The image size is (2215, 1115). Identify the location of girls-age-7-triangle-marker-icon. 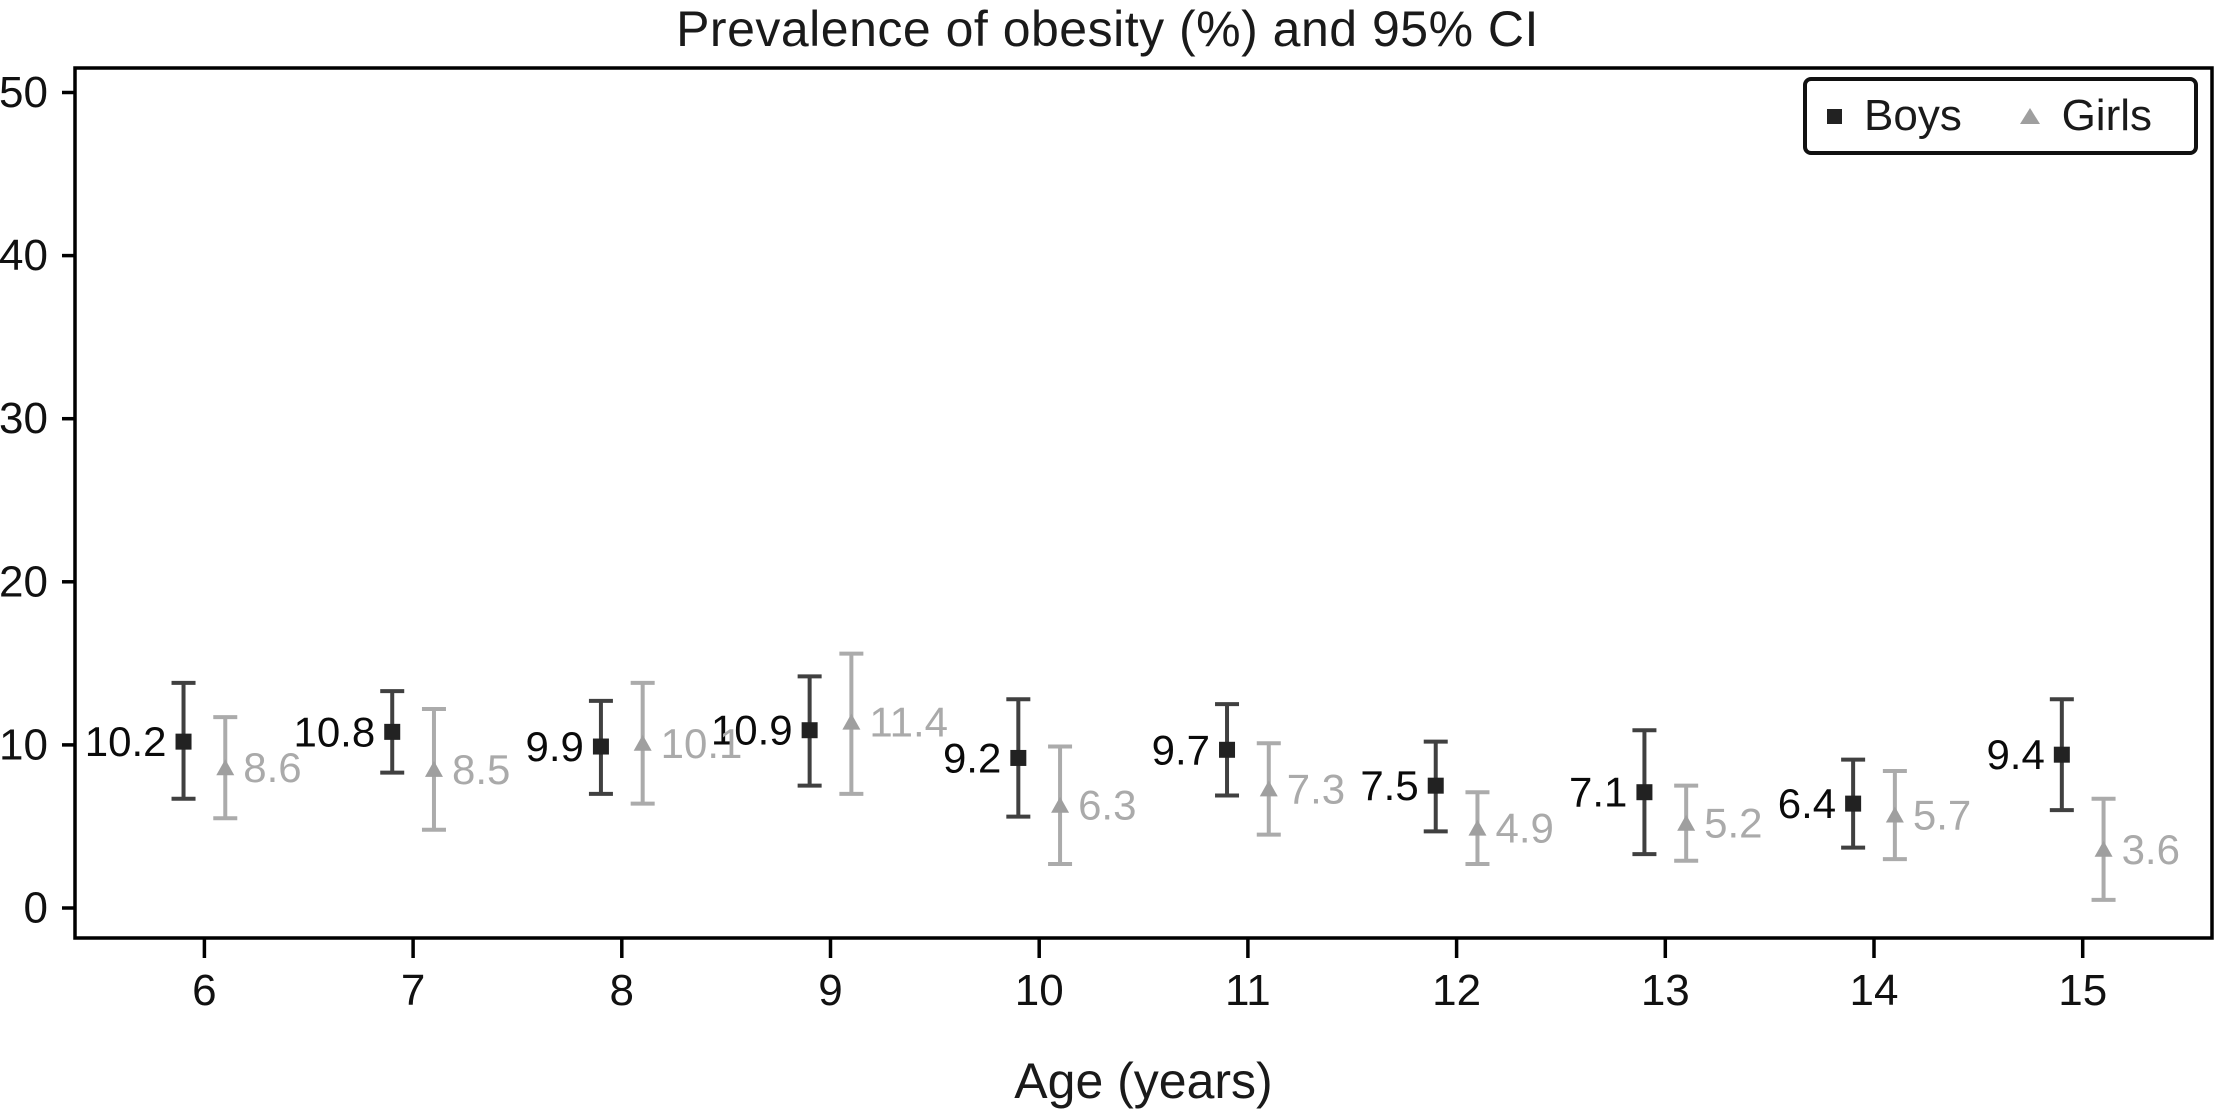
(433, 768).